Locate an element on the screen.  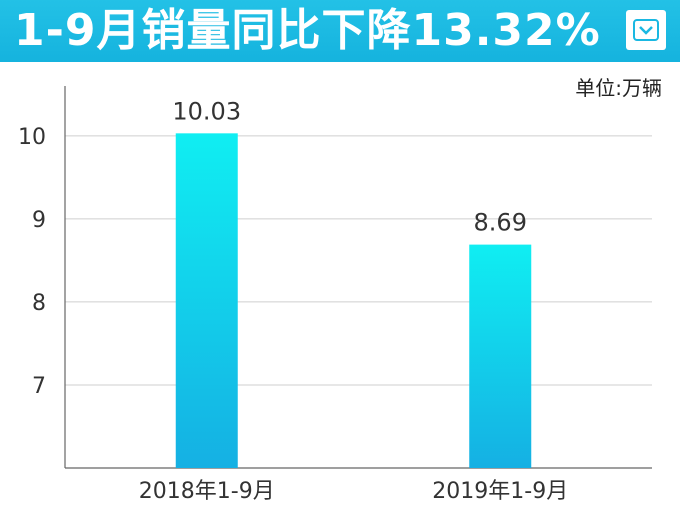
y-tick-label: 8 is located at coordinates (39, 303).